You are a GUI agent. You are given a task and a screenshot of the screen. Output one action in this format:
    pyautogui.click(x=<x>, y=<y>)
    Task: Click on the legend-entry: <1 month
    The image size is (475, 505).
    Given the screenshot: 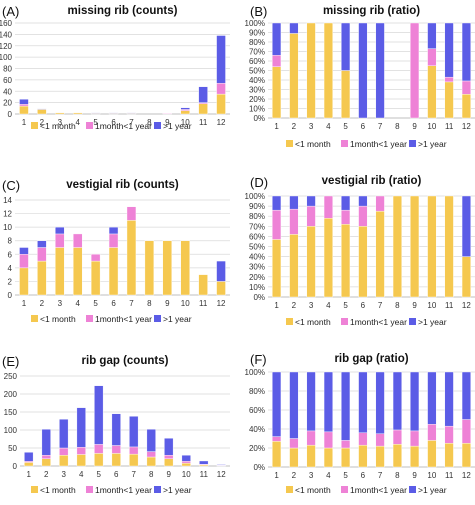 What is the action you would take?
    pyautogui.click(x=58, y=319)
    